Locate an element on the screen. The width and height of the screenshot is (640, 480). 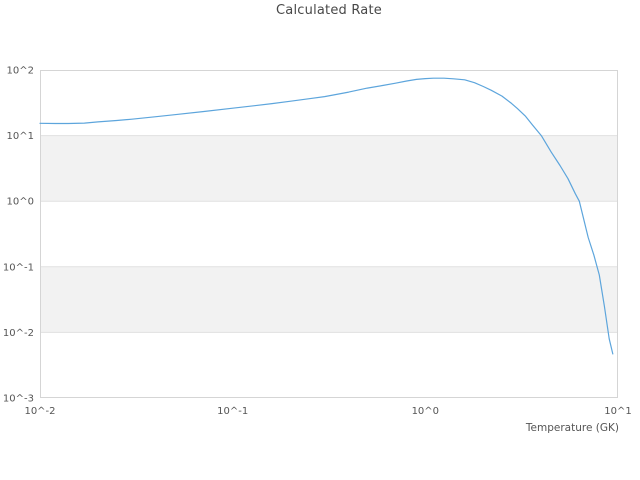
y-tick-label: 10^-1 is located at coordinates (18, 267).